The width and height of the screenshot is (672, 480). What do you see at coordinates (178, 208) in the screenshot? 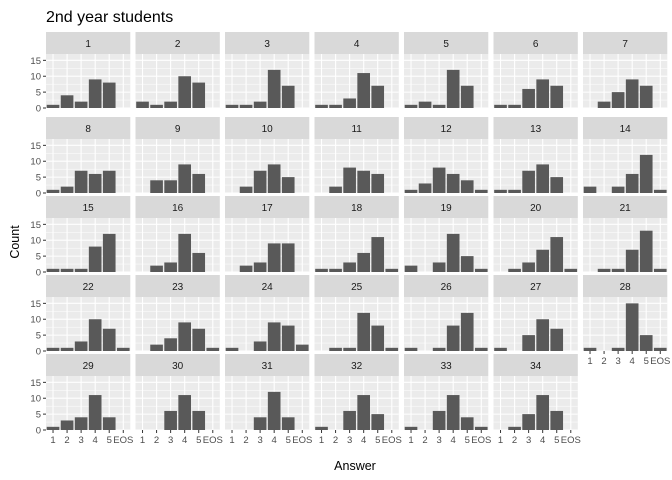
I see `facet-label: 16` at bounding box center [178, 208].